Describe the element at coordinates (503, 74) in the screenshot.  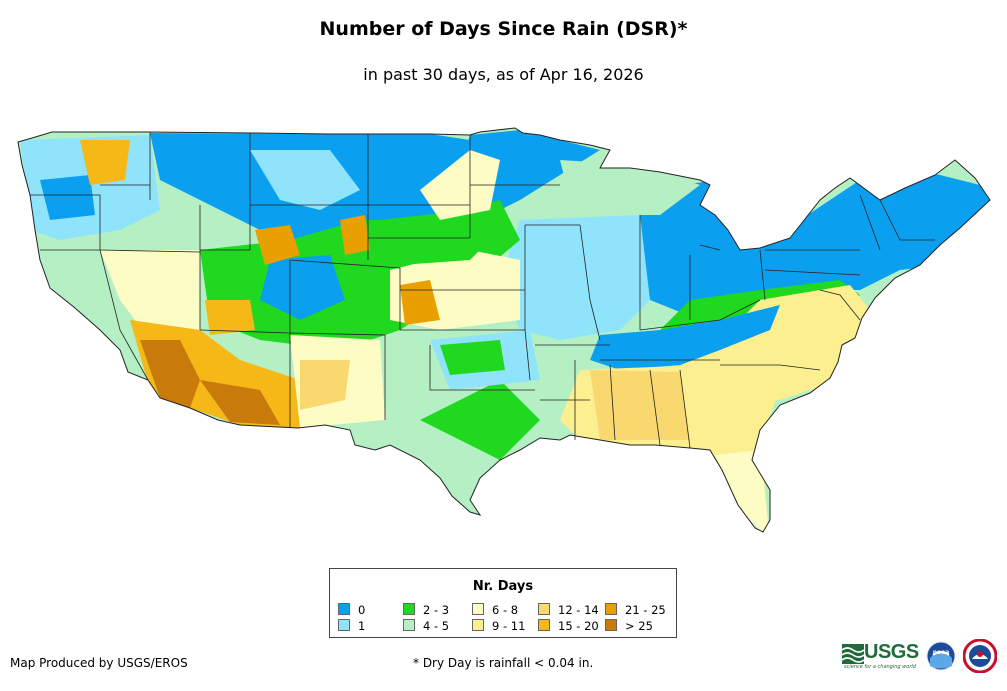
I see `map-subtitle: in past 30 days, as of Apr 16, 2026` at that location.